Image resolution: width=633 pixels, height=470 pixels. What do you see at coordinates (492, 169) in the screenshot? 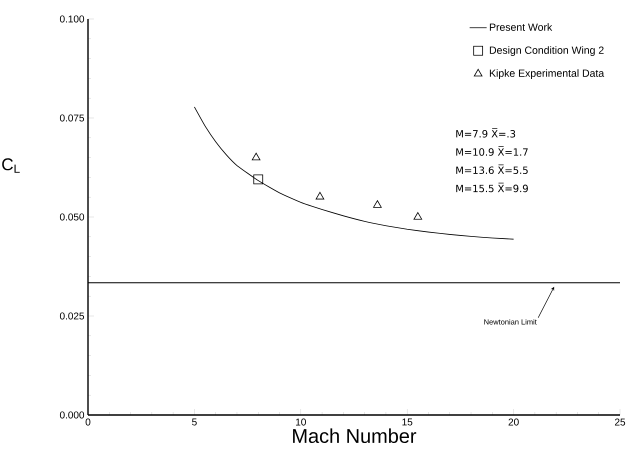
I see `annotation: M=13.6 X̅=5.5` at bounding box center [492, 169].